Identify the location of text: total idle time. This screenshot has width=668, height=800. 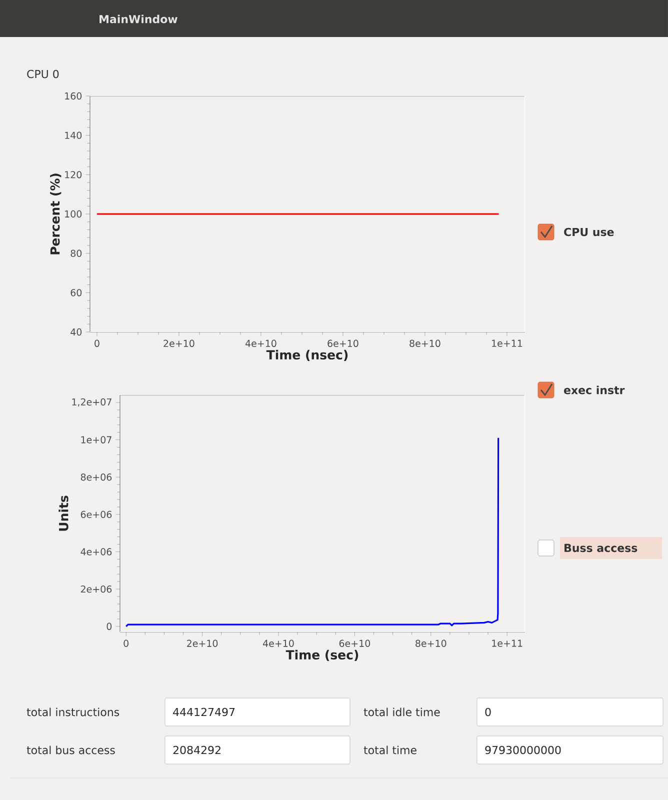
(402, 712).